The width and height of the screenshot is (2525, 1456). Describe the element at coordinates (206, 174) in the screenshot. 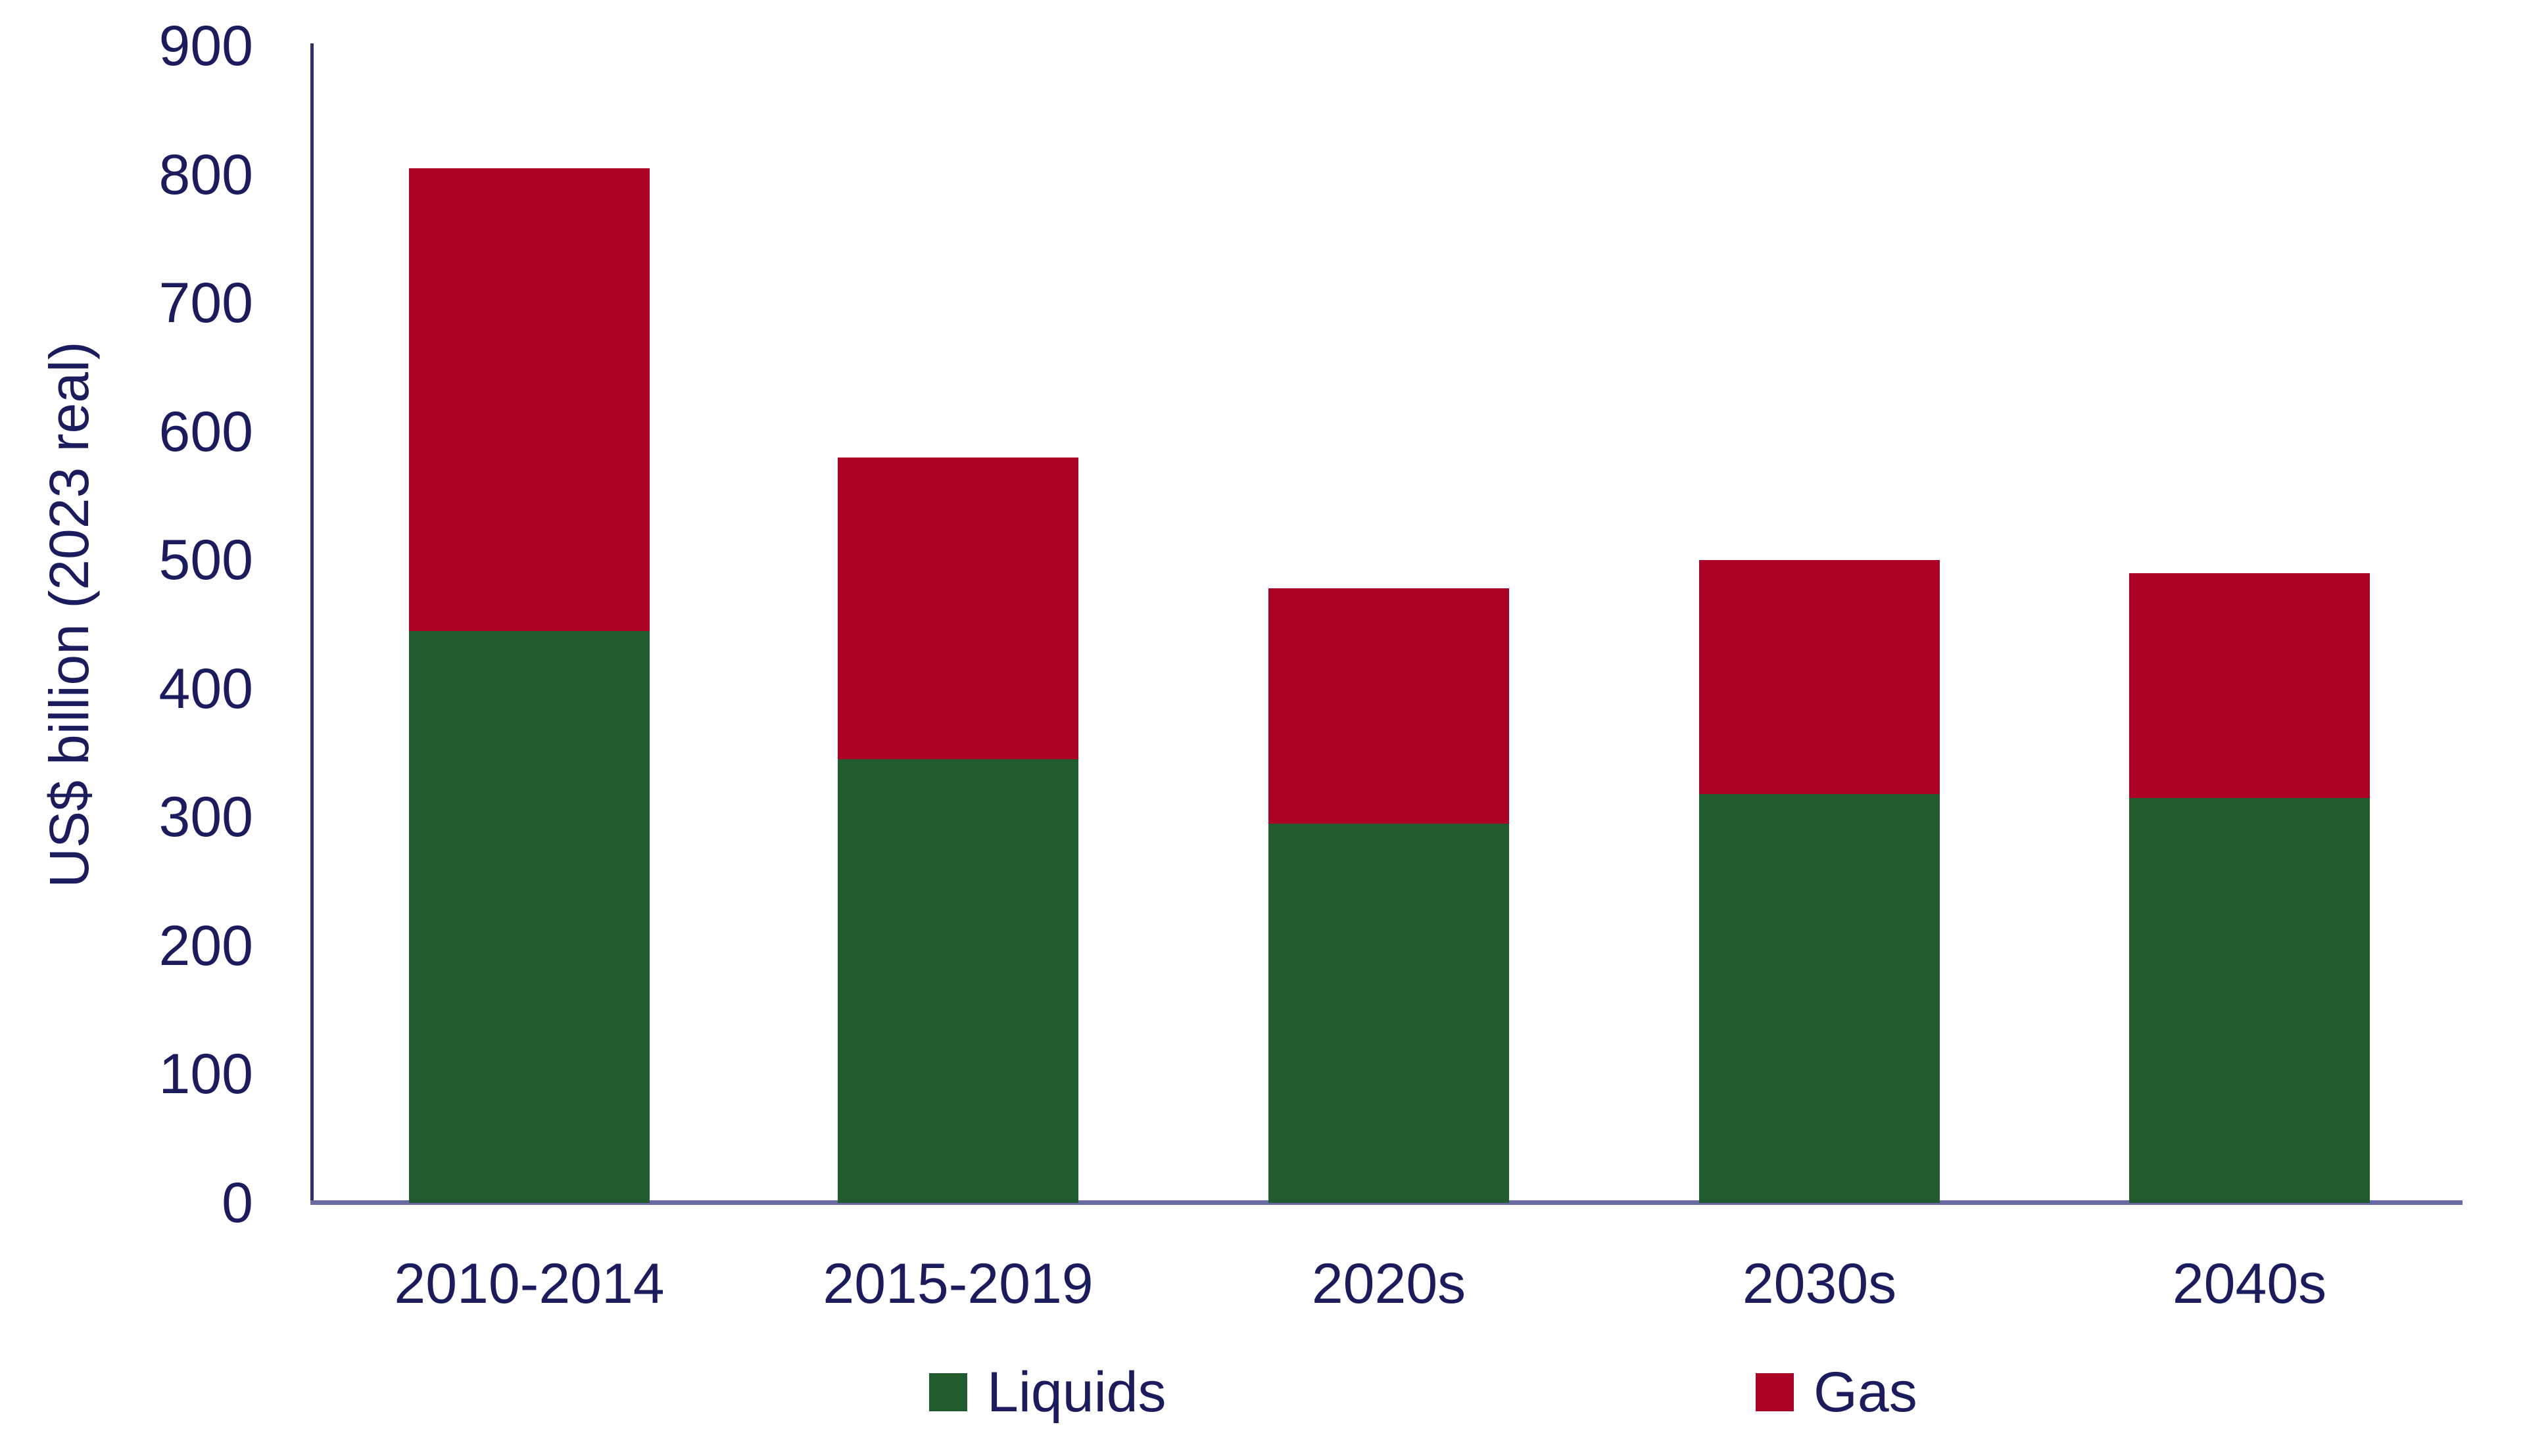

I see `y-tick-label-800: 800` at that location.